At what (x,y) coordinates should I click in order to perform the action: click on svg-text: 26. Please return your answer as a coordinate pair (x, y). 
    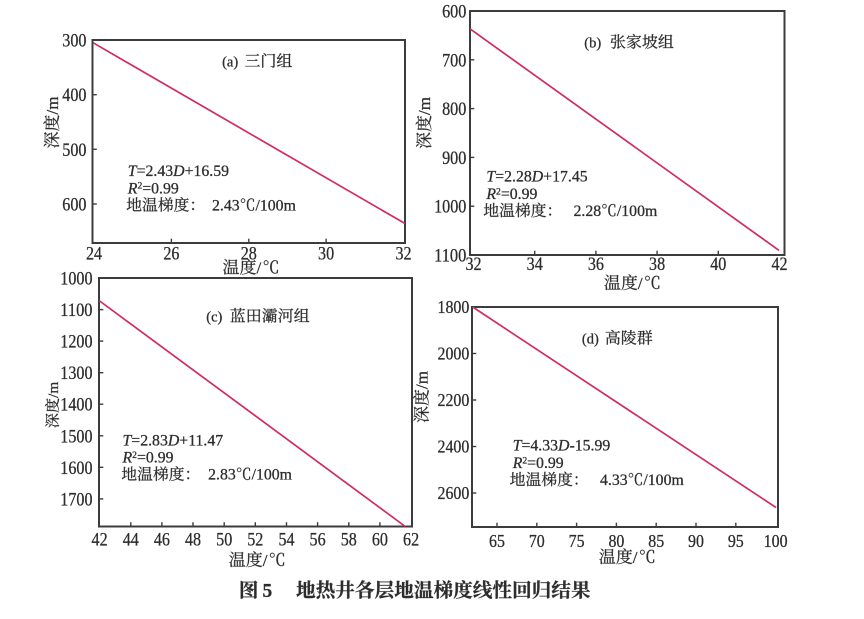
    Looking at the image, I should click on (171, 254).